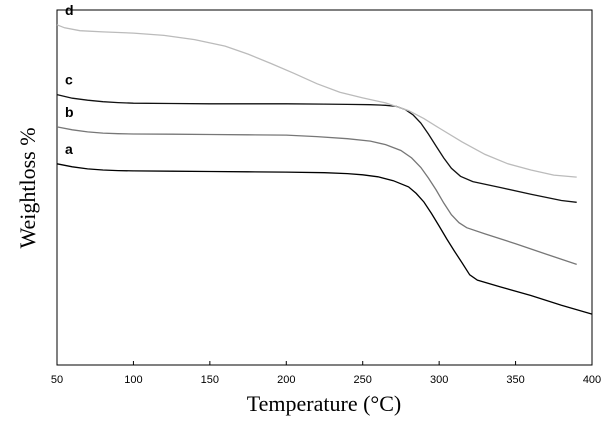 The image size is (616, 433). Describe the element at coordinates (515, 380) in the screenshot. I see `x-tick-label: 350` at that location.